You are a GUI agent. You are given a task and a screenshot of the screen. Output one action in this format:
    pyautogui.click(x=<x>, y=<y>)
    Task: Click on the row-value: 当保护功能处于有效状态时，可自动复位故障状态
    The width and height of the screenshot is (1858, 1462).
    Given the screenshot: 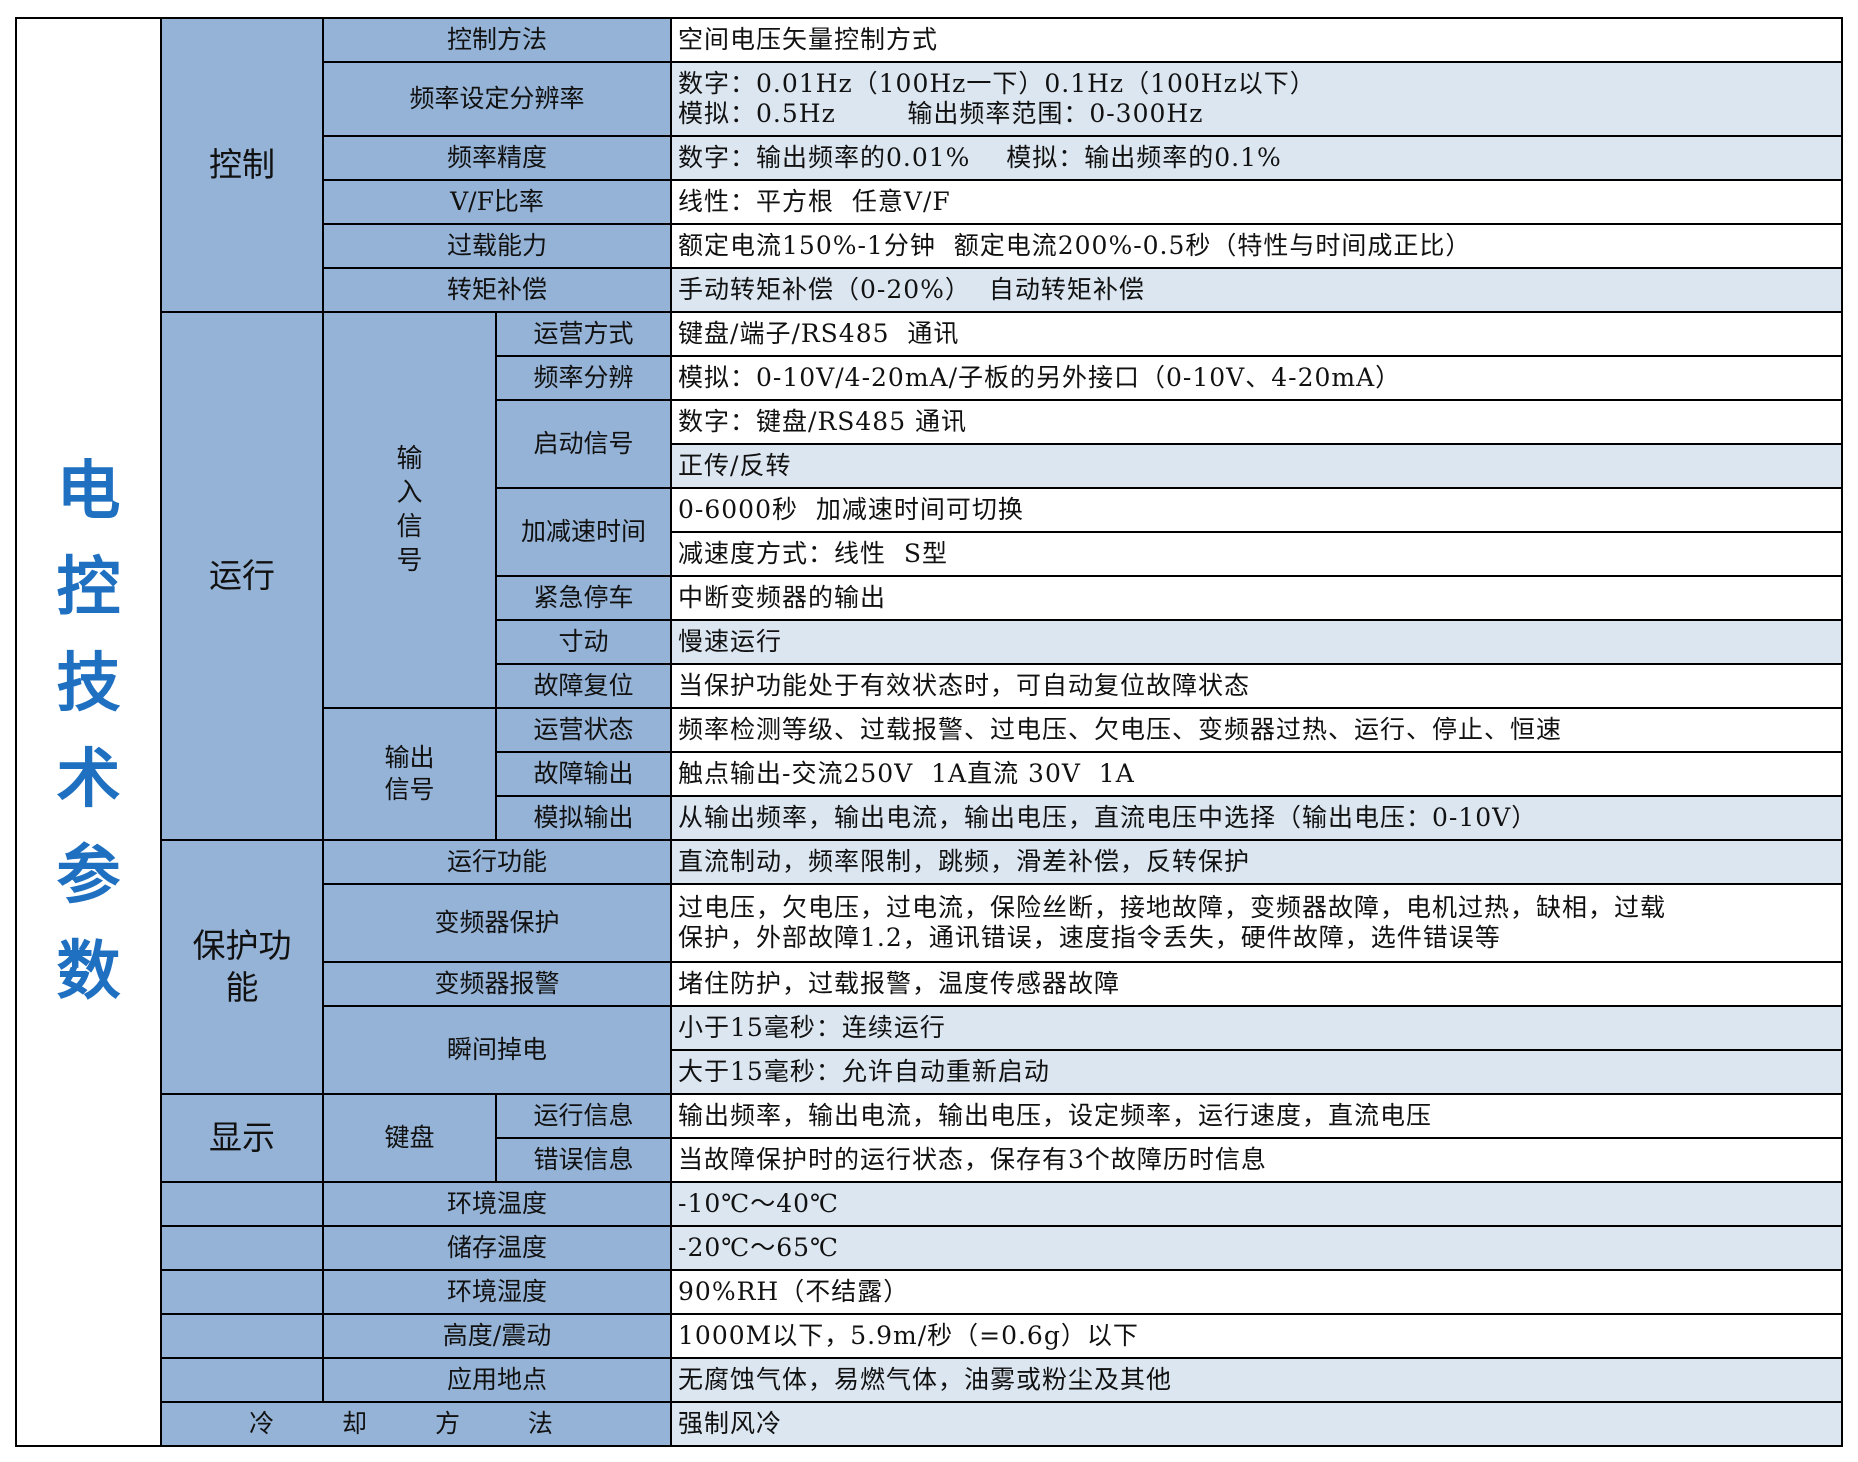 What is the action you would take?
    pyautogui.click(x=1256, y=686)
    